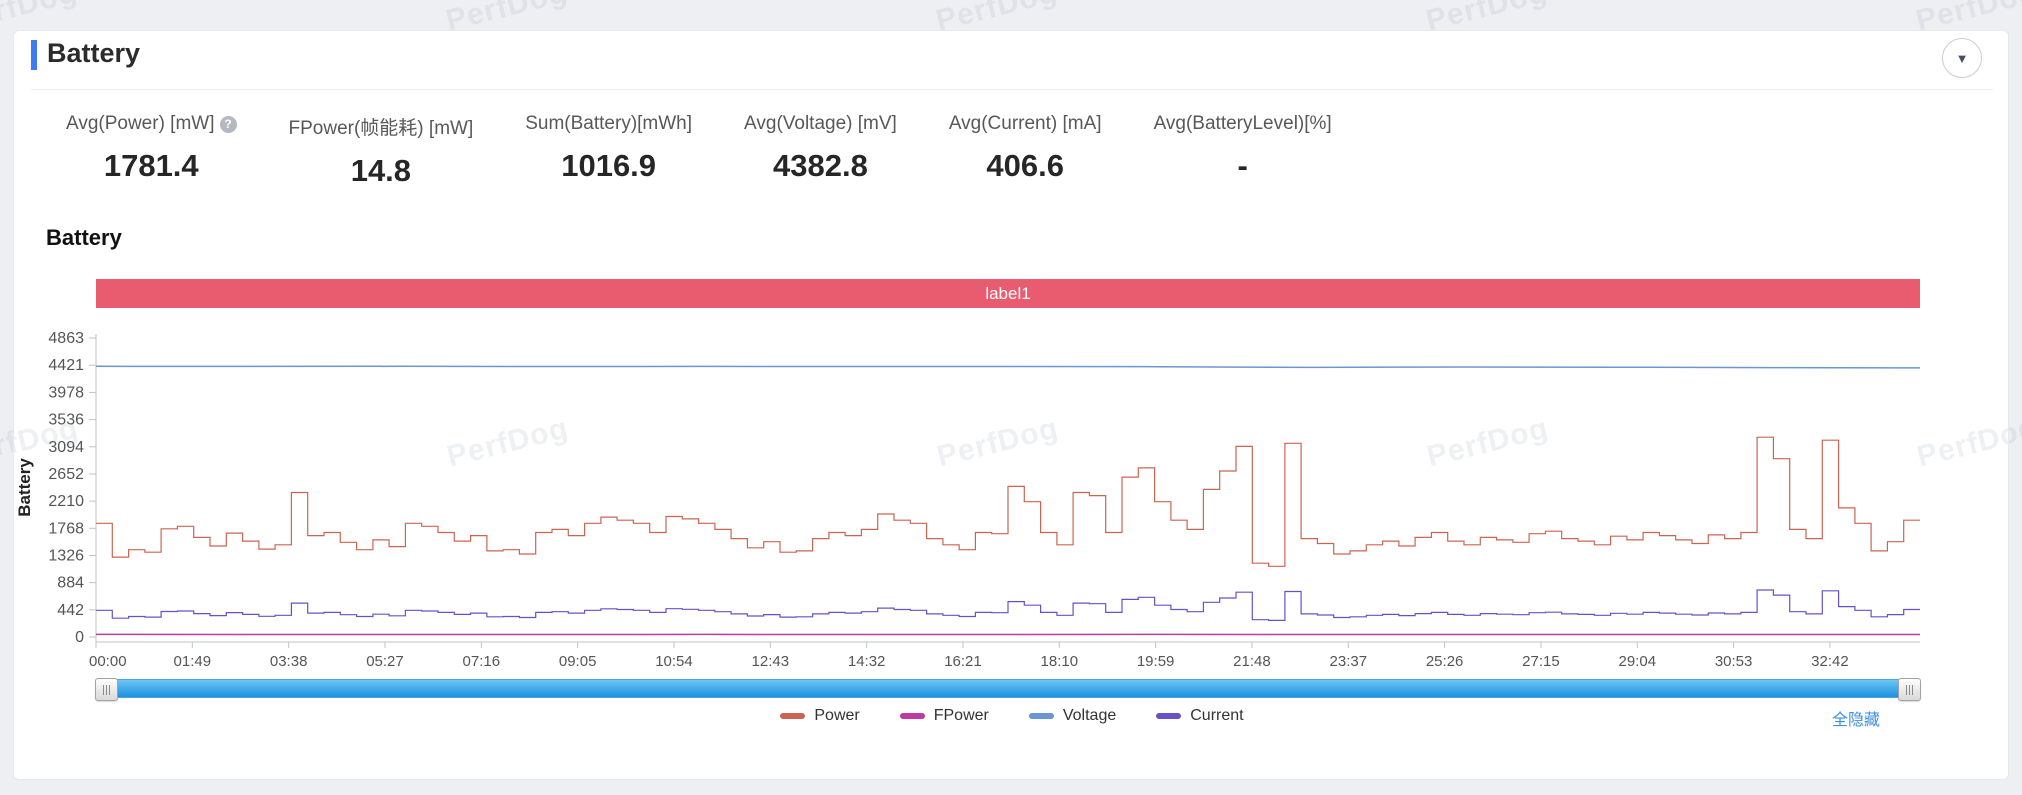  I want to click on legend-label: Power, so click(837, 715).